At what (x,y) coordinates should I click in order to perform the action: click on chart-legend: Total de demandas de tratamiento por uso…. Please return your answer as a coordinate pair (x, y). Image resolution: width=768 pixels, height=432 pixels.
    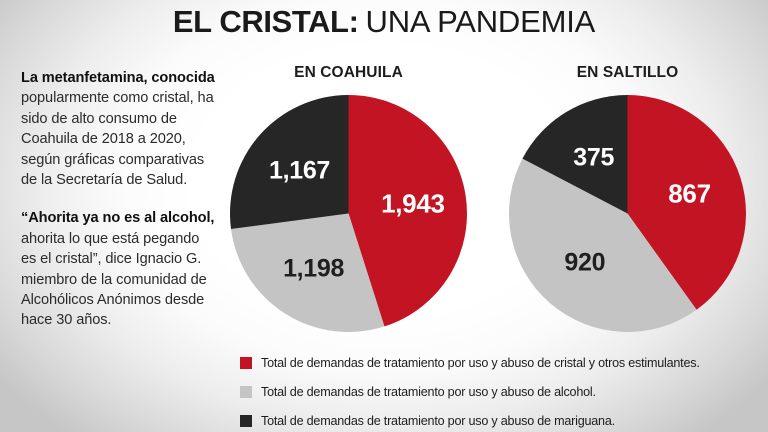
    Looking at the image, I should click on (500, 390).